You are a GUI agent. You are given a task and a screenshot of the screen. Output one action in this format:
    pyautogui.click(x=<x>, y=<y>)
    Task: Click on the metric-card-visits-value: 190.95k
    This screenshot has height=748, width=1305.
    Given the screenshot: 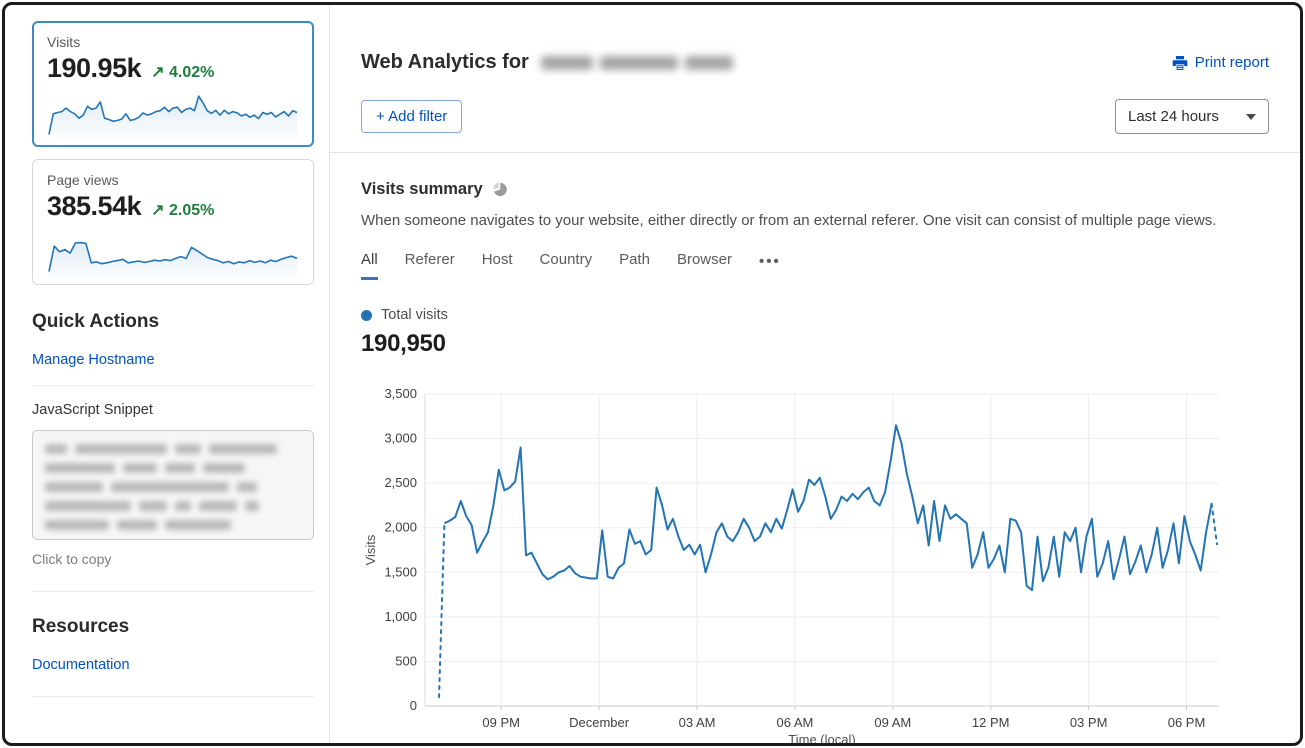 What is the action you would take?
    pyautogui.click(x=94, y=68)
    